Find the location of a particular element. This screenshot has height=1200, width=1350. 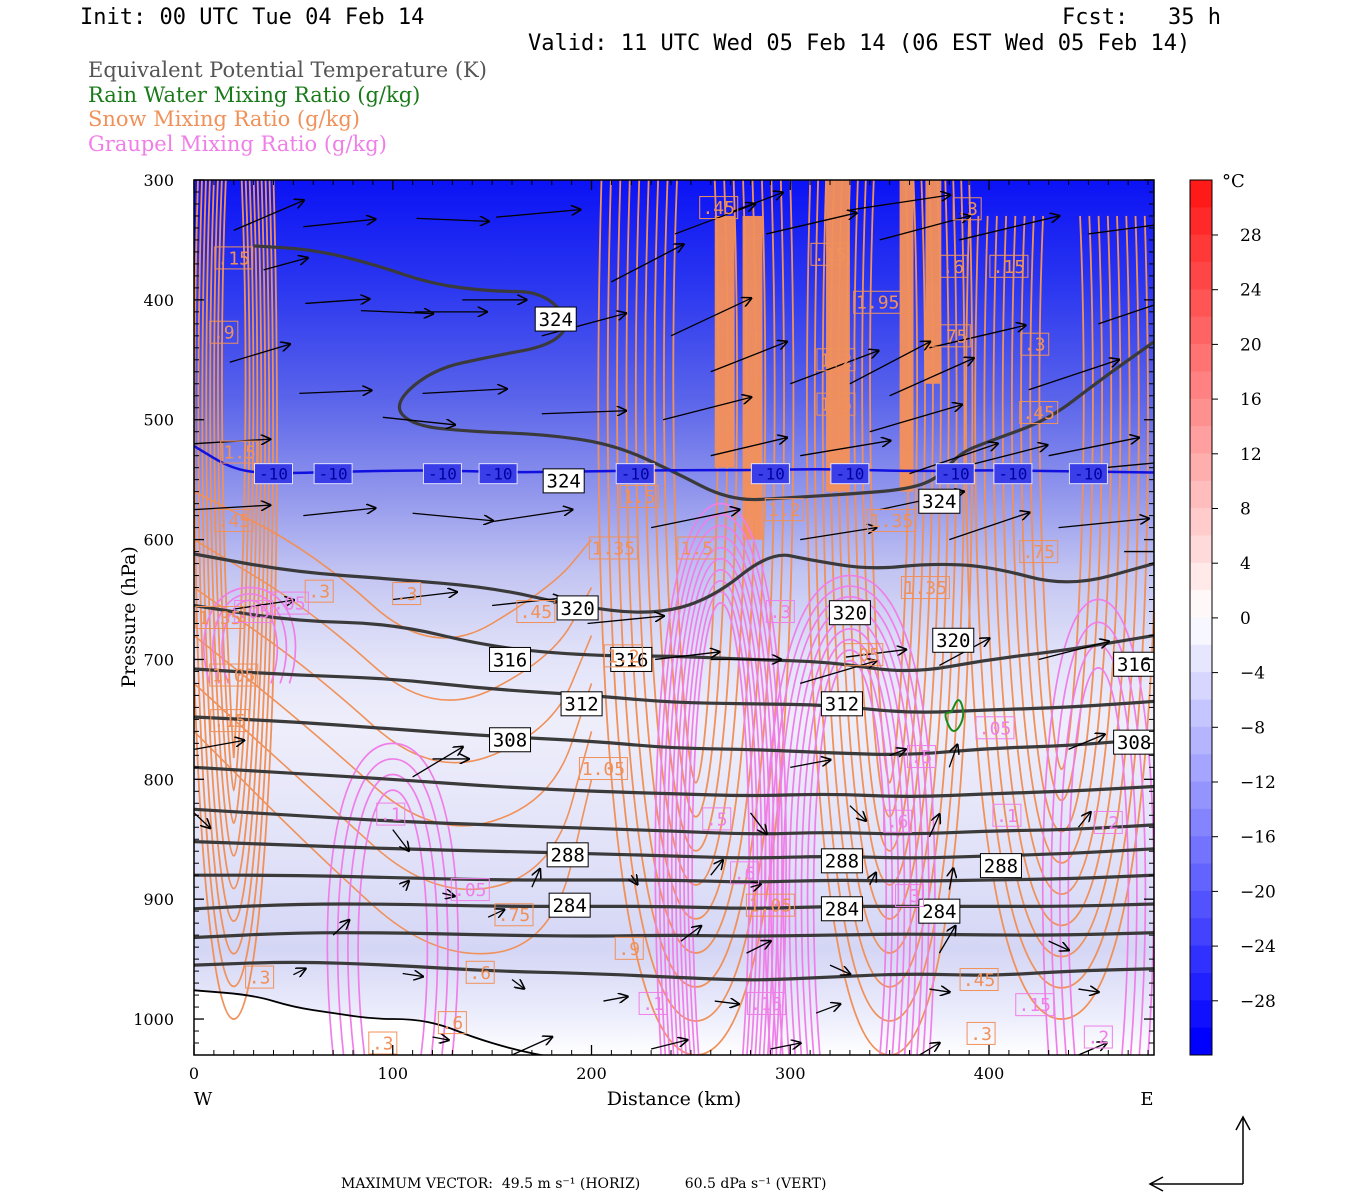

theta-e-label-3: 320 is located at coordinates (577, 609).